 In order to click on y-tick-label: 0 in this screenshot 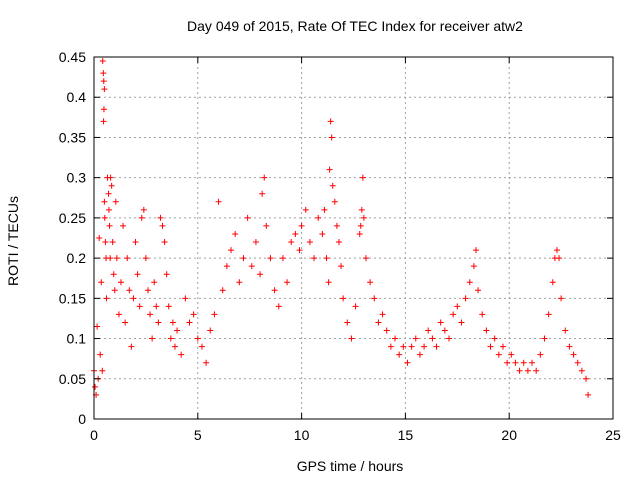, I will do `click(82, 419)`.